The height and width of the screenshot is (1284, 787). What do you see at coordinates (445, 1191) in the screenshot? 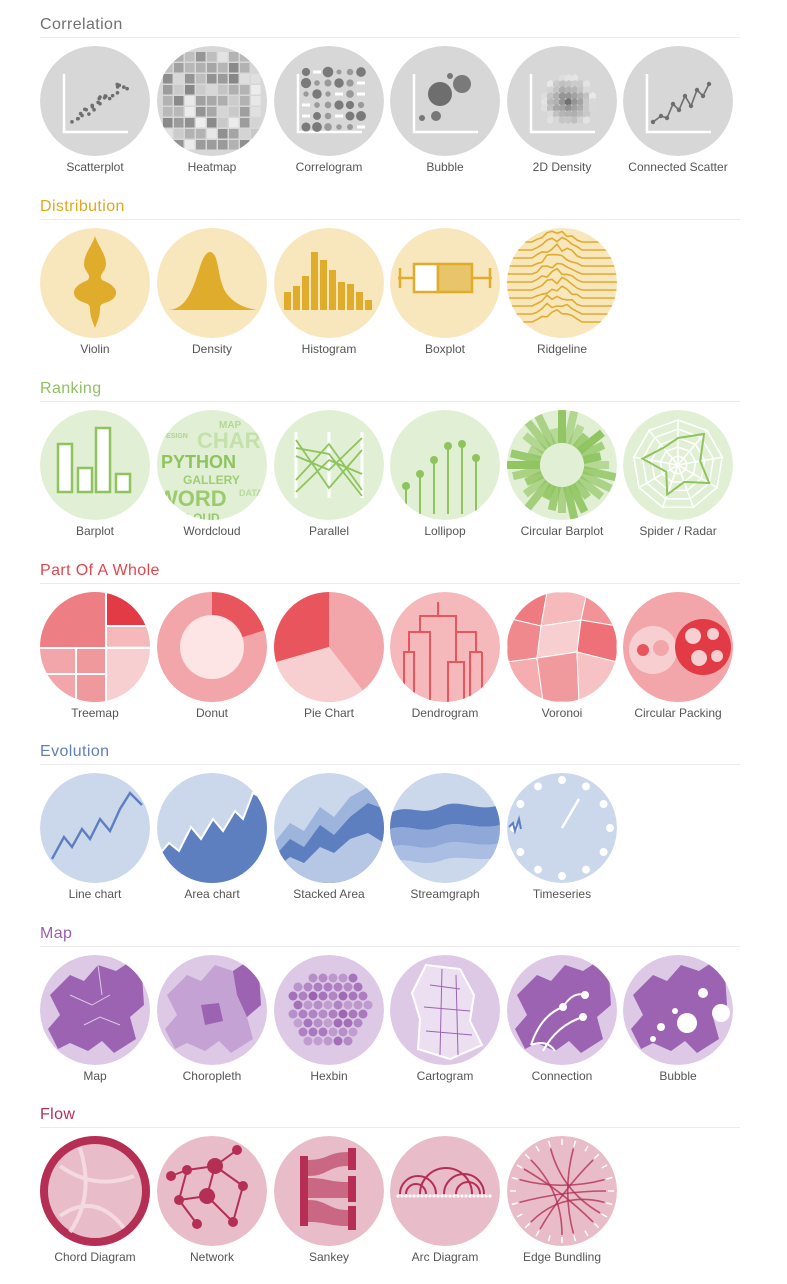
I see `arc-diagram-icon` at bounding box center [445, 1191].